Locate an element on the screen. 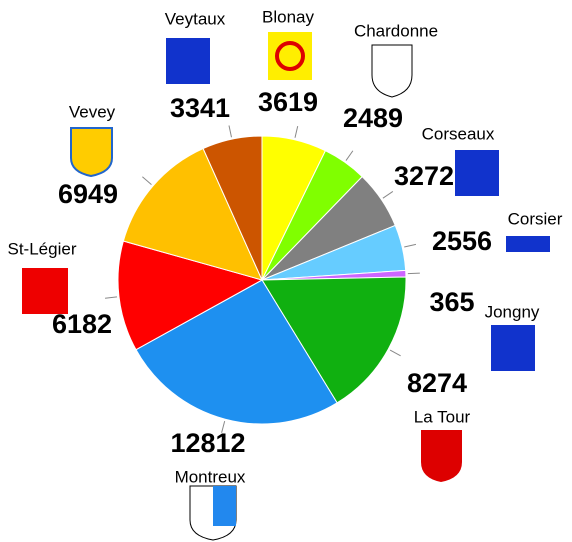  value-label: 3272 is located at coordinates (424, 176).